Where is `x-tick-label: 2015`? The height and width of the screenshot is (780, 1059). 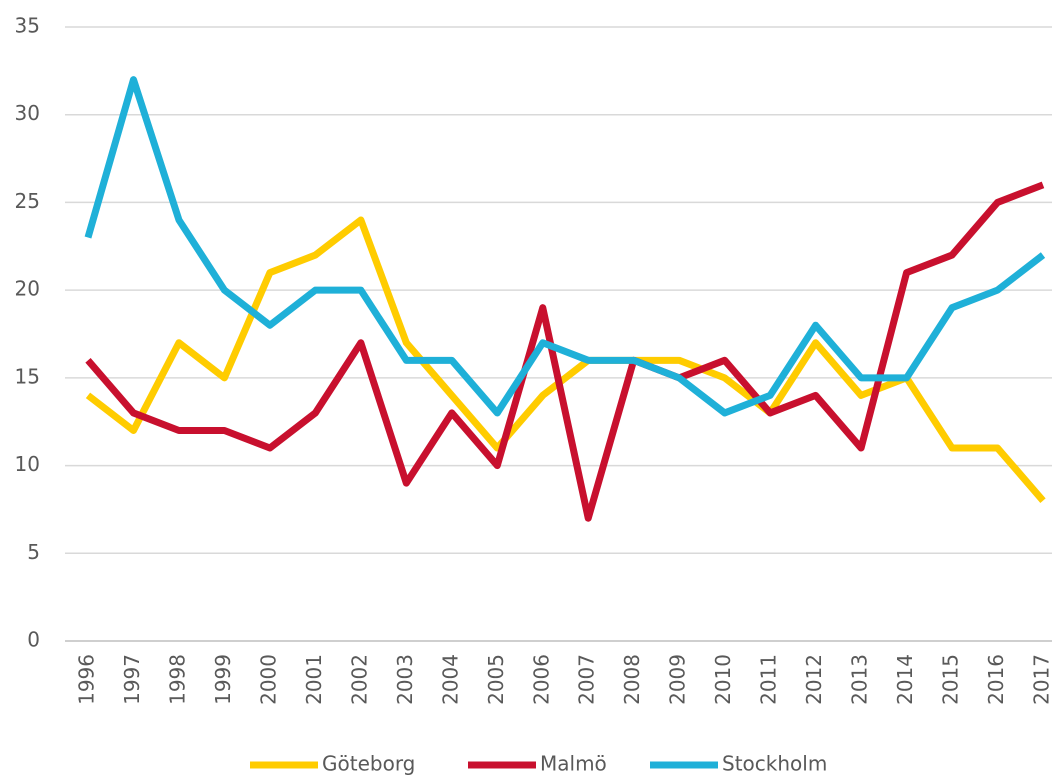 x-tick-label: 2015 is located at coordinates (951, 679).